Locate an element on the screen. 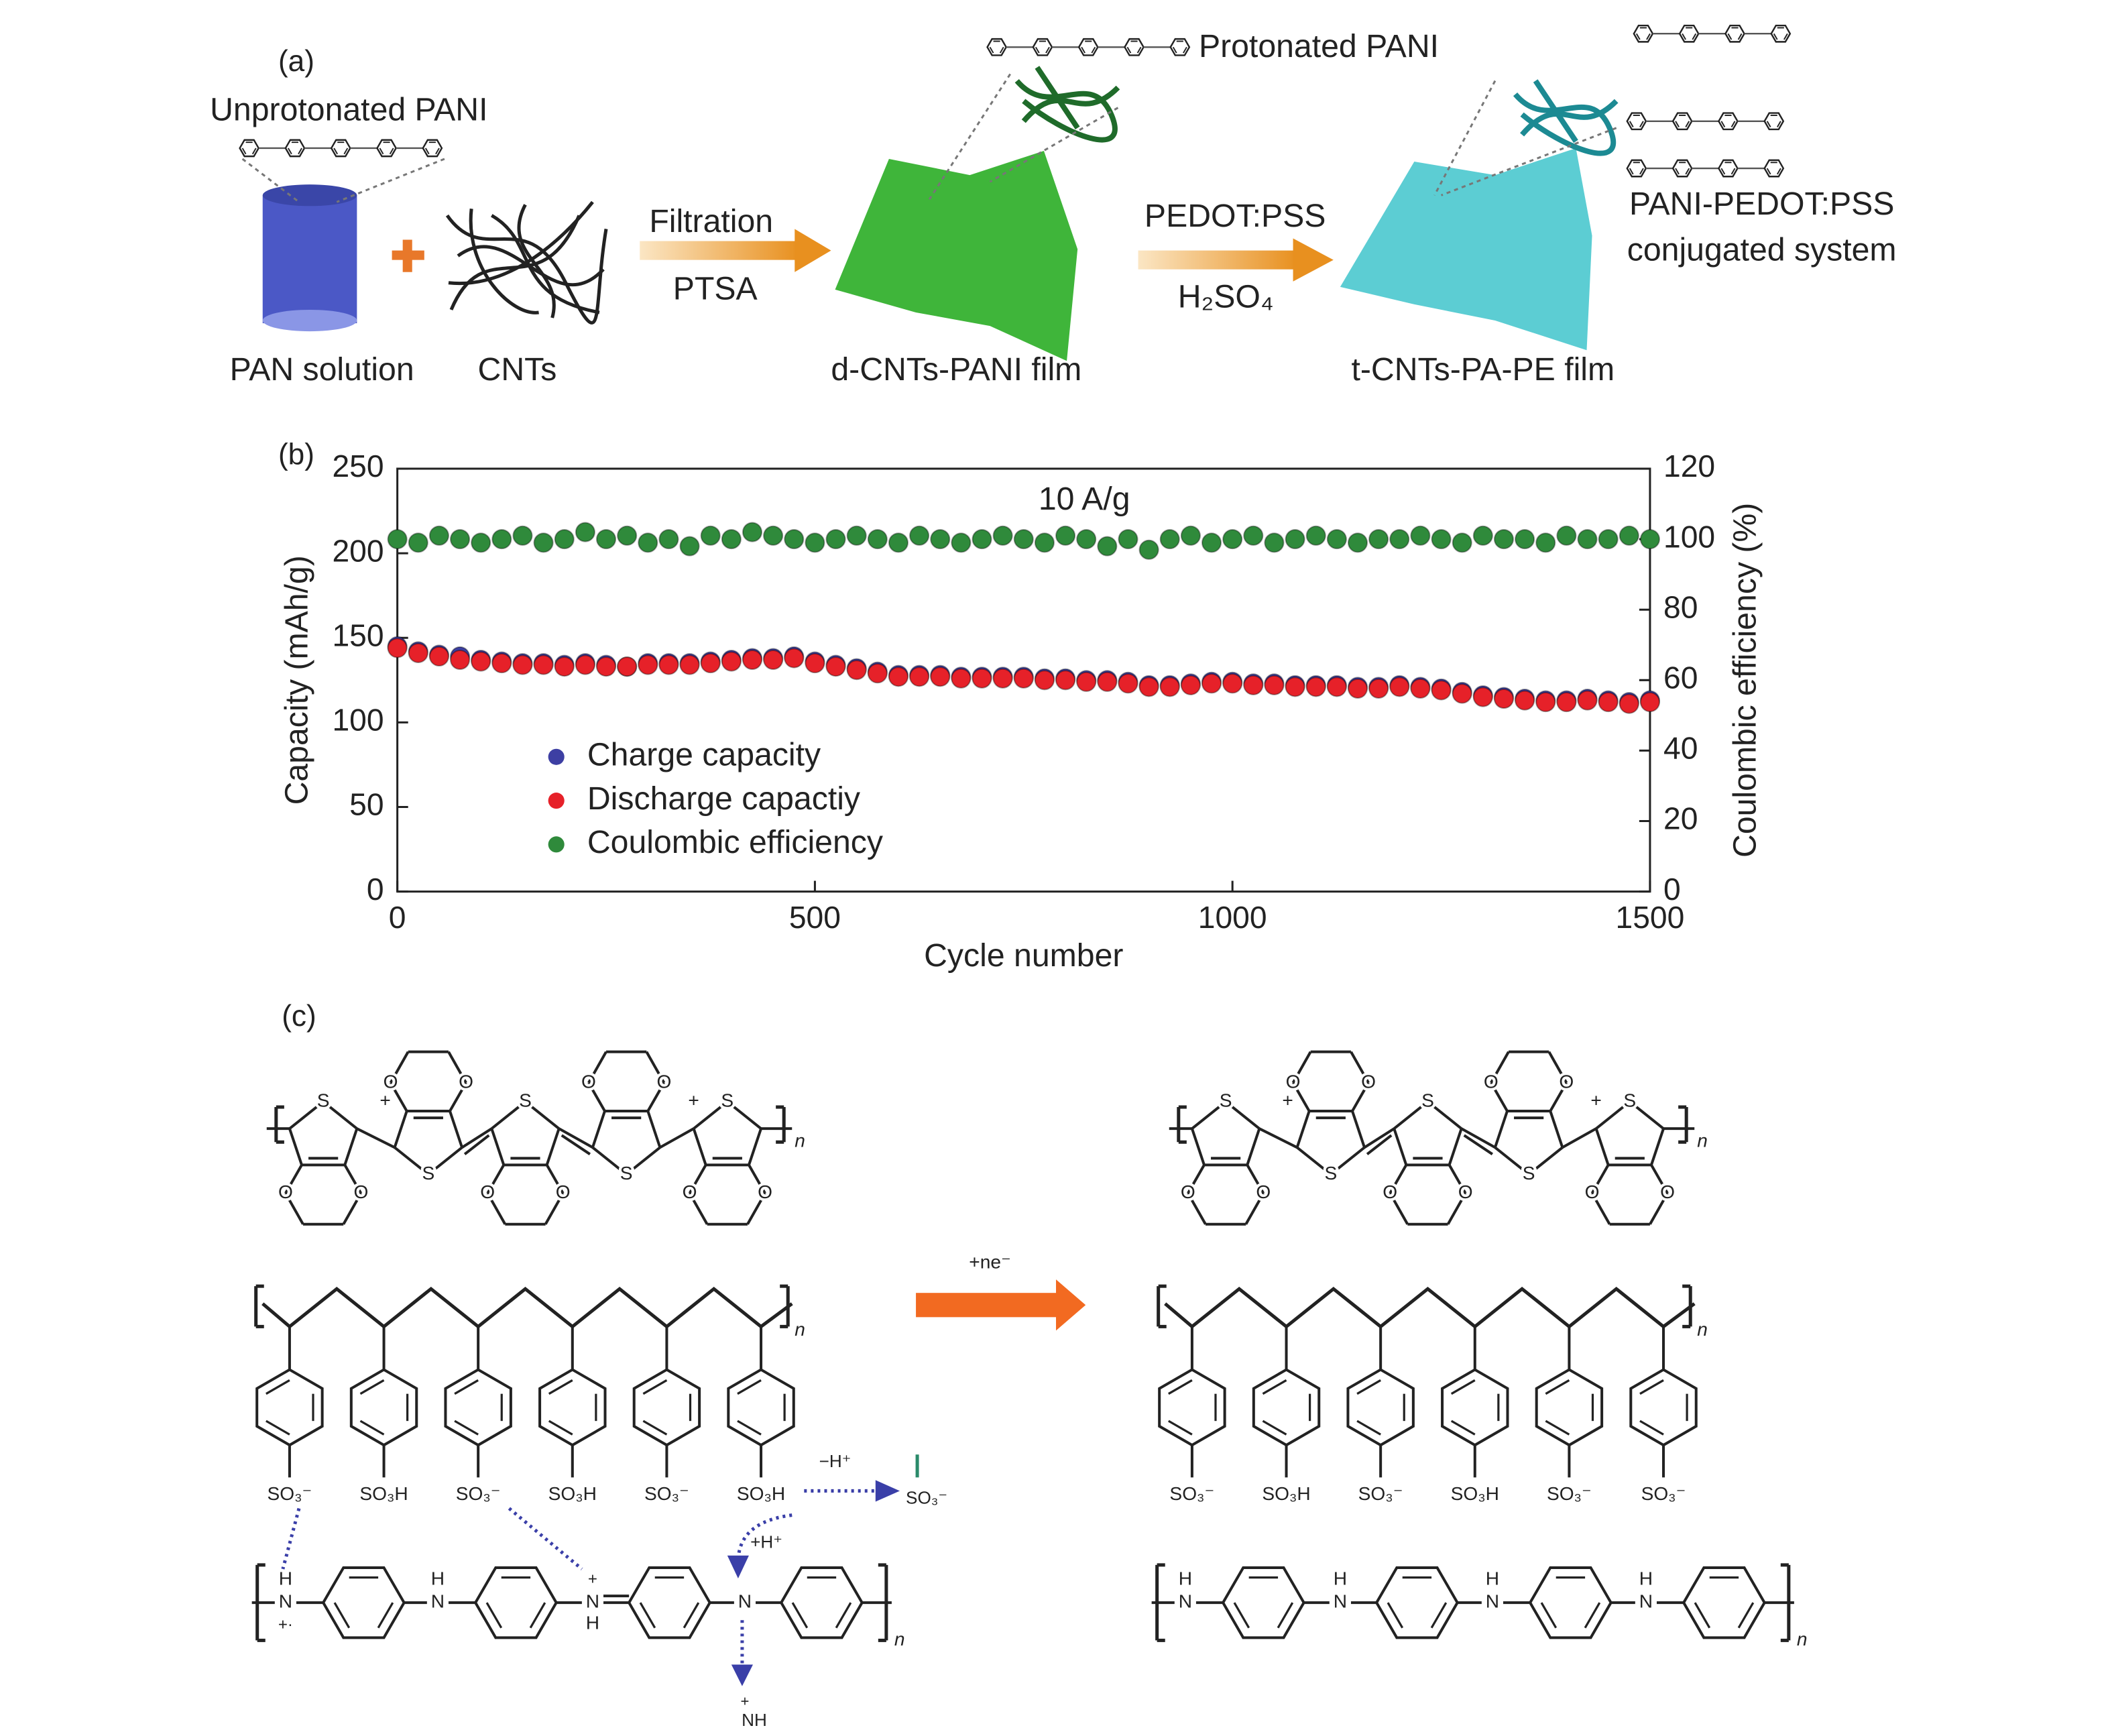  label: PTSA is located at coordinates (715, 289).